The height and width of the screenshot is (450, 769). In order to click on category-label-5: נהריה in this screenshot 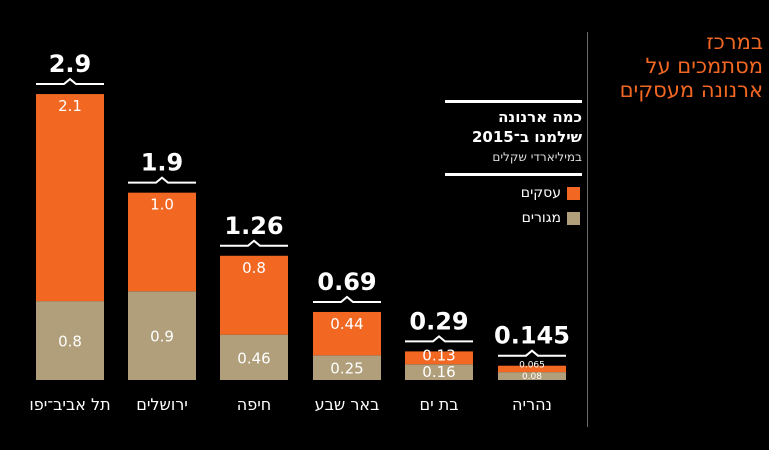, I will do `click(532, 404)`.